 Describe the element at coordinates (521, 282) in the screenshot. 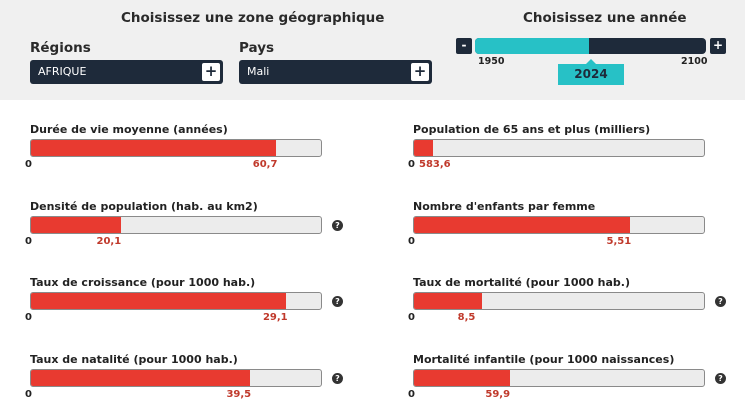

I see `metric-title: Taux de mortalité (pour 1000 hab.)` at that location.